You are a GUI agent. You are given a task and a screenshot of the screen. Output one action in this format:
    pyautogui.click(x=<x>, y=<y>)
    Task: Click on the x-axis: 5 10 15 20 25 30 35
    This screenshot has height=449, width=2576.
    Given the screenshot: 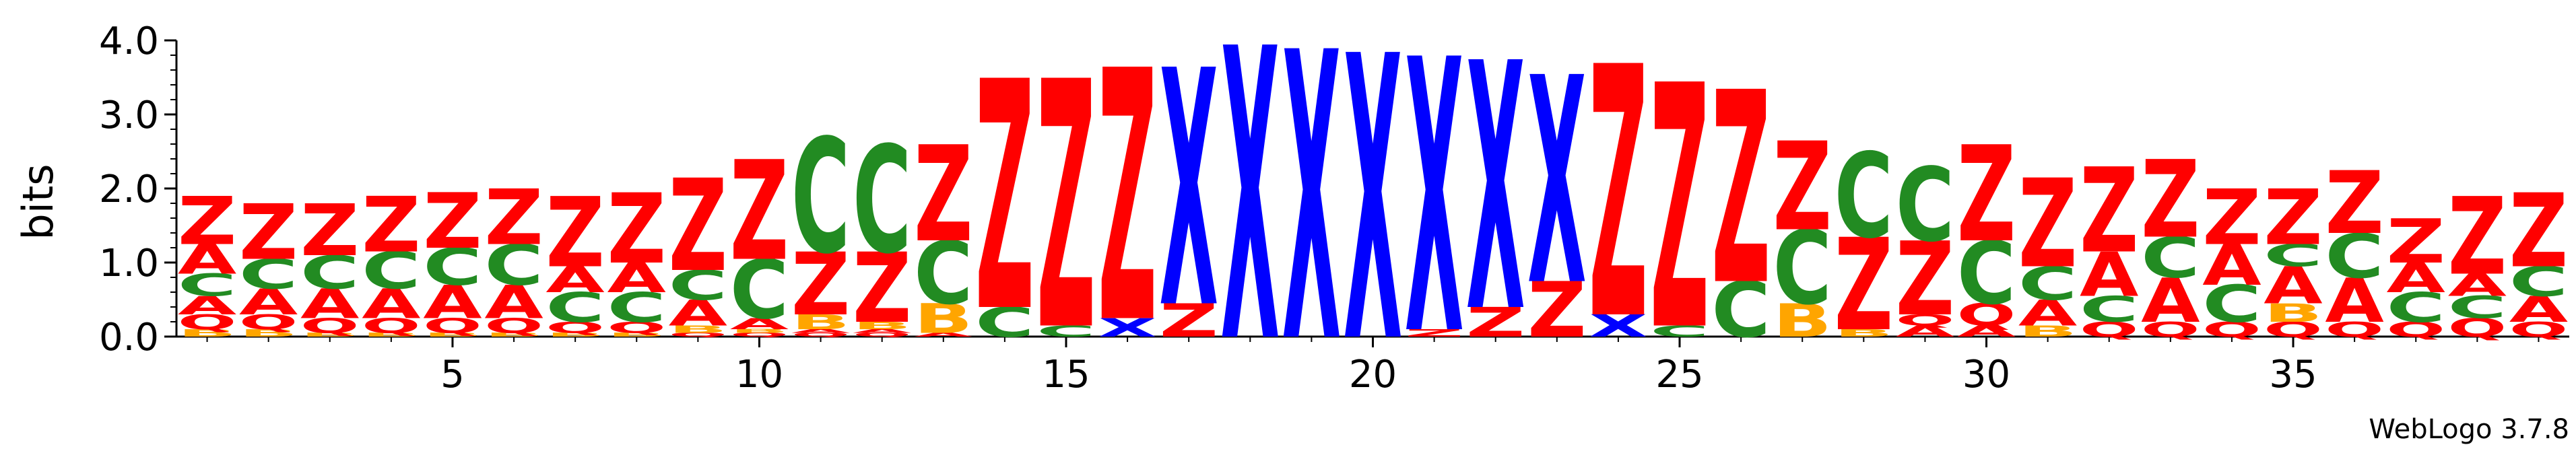 What is the action you would take?
    pyautogui.click(x=1372, y=365)
    